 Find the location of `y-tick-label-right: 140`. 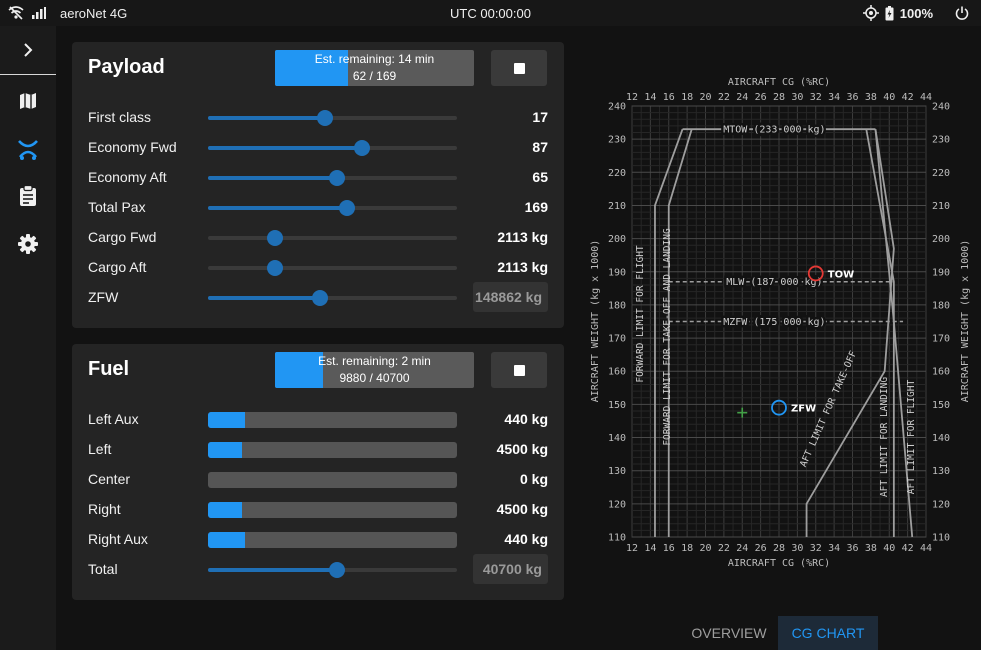

y-tick-label-right: 140 is located at coordinates (941, 438).